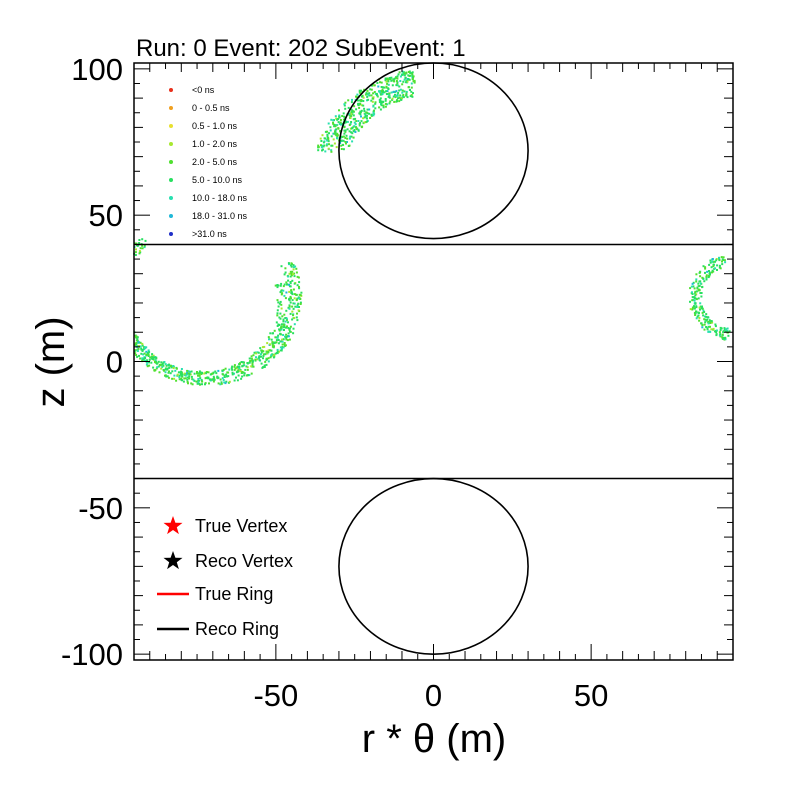  I want to click on reco-ring, so click(433, 151).